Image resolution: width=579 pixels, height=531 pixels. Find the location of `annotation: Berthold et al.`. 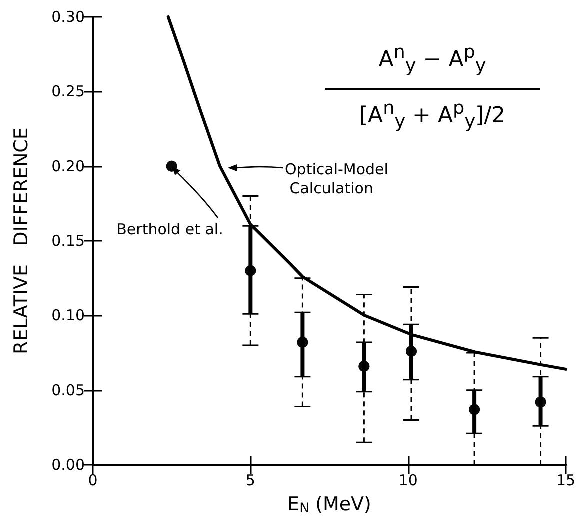

annotation: Berthold et al. is located at coordinates (170, 229).